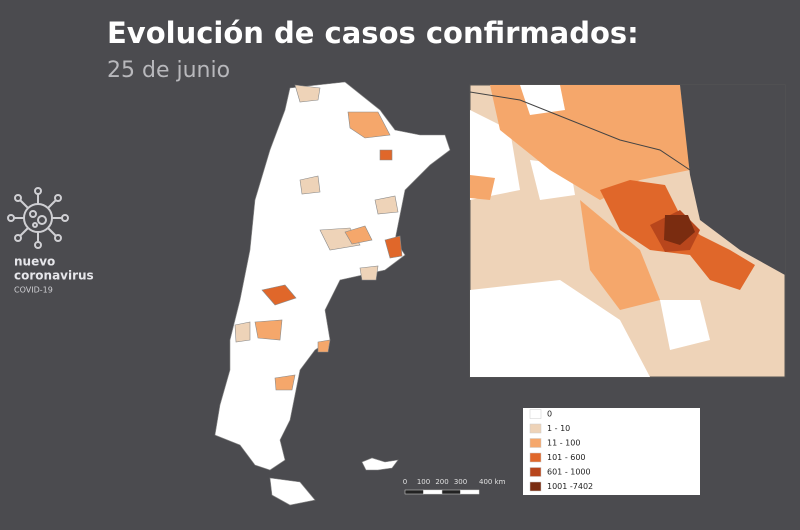 This screenshot has height=530, width=800. I want to click on scale-label: 0, so click(405, 482).